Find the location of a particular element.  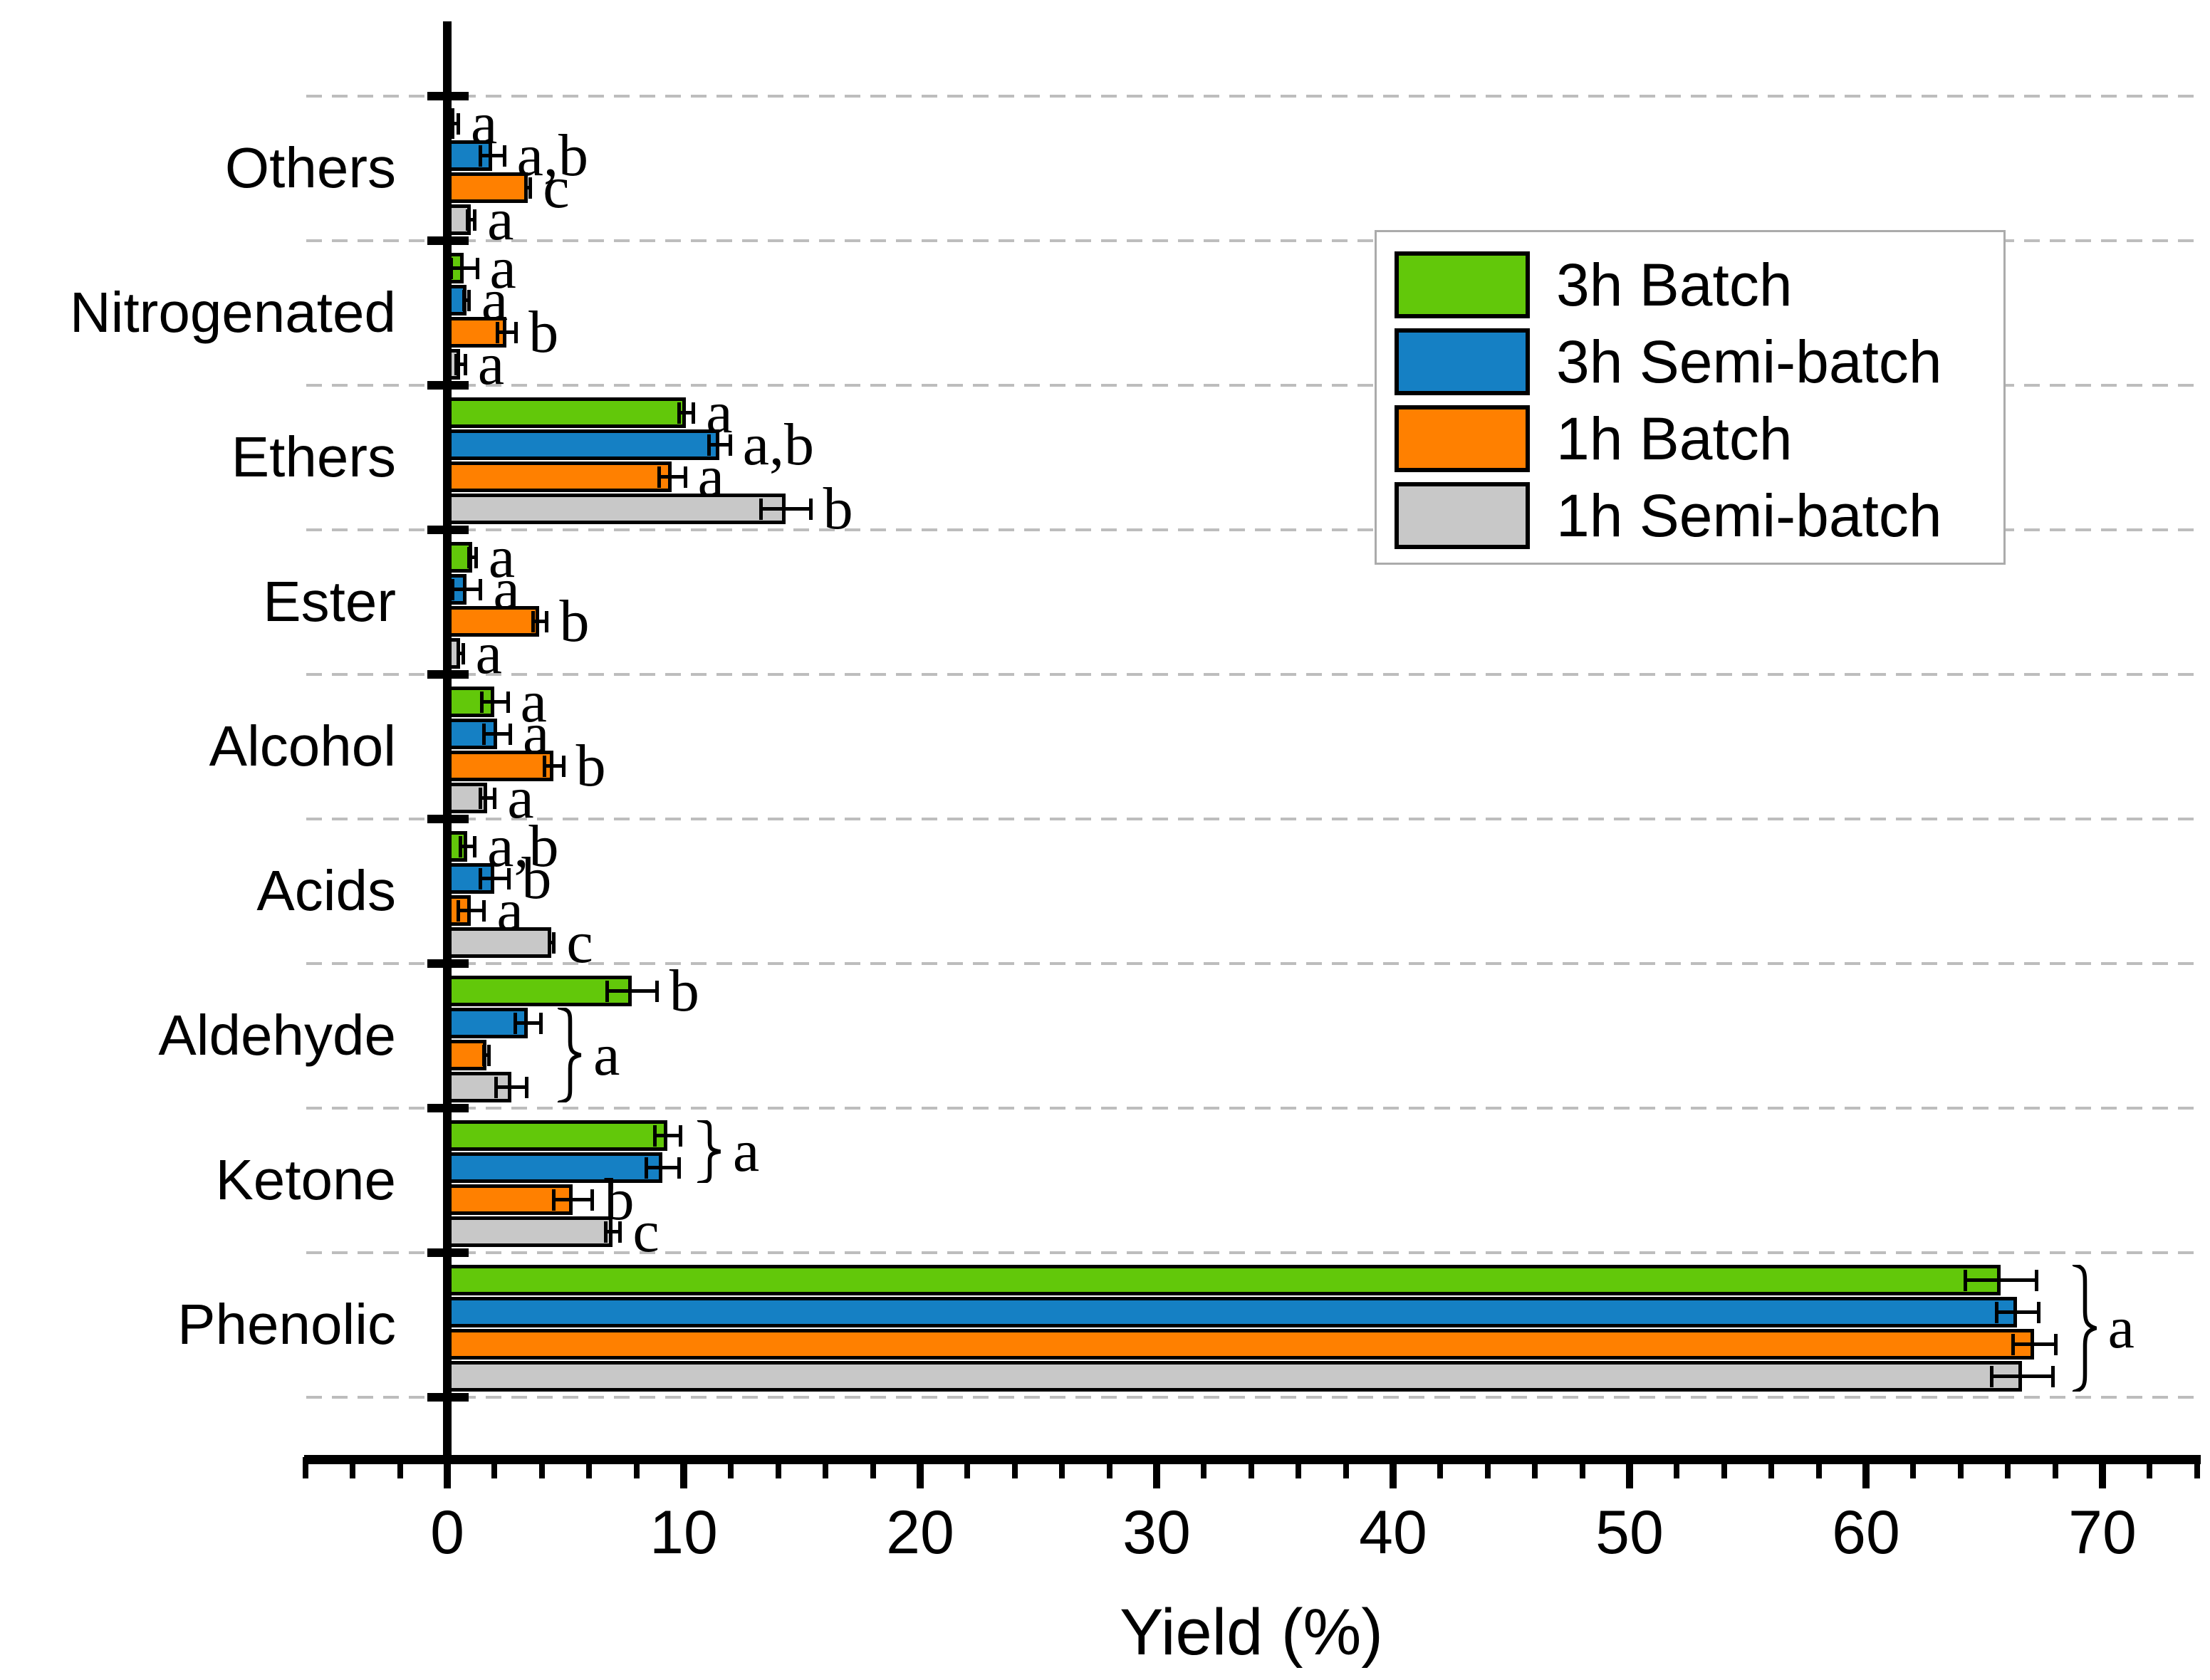

category-label-acids: Acids is located at coordinates (326, 890).